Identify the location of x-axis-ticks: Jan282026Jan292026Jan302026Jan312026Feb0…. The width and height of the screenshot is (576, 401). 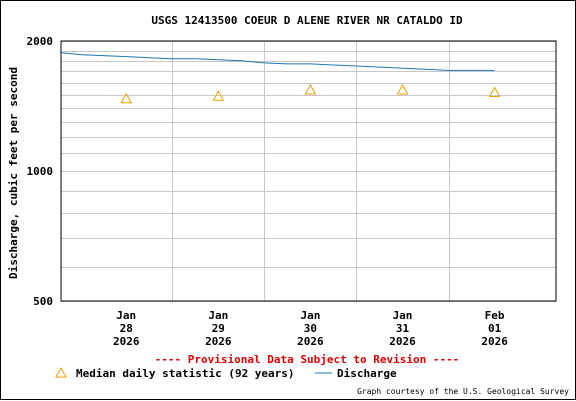
(310, 328).